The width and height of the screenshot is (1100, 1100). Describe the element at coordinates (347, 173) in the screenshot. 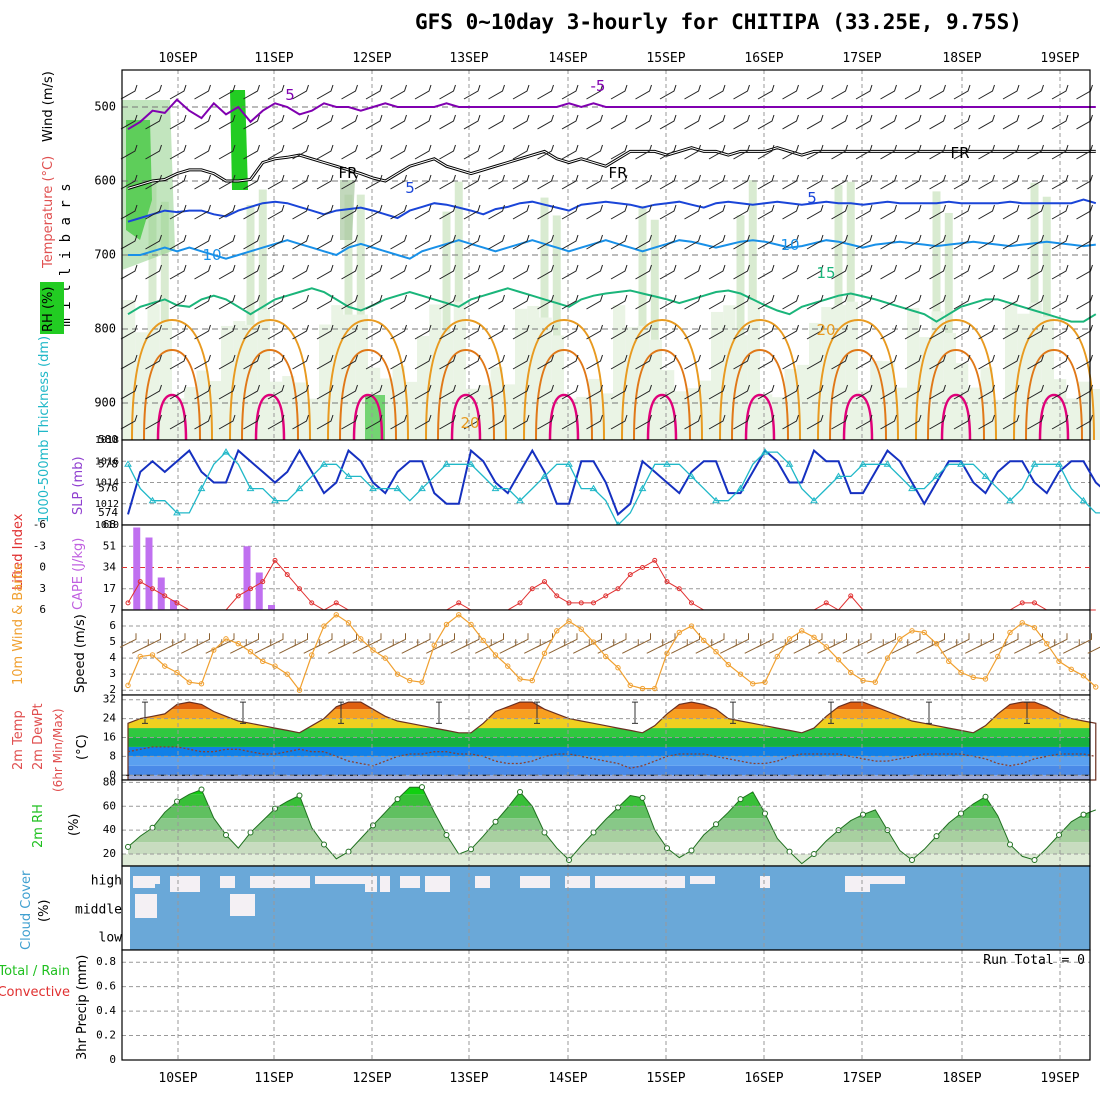

I see `contour-label: FR` at that location.